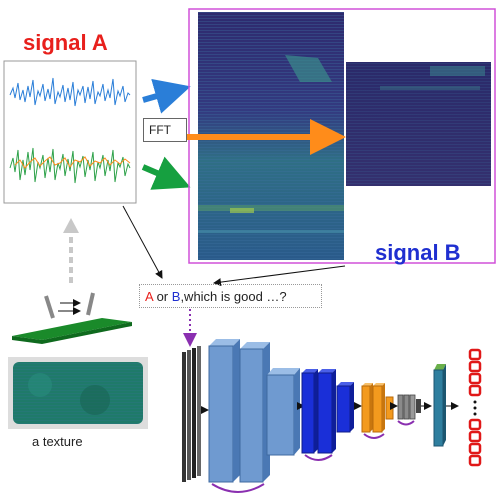  What do you see at coordinates (233, 296) in the screenshot?
I see `question-rest: ,which is good …?` at bounding box center [233, 296].